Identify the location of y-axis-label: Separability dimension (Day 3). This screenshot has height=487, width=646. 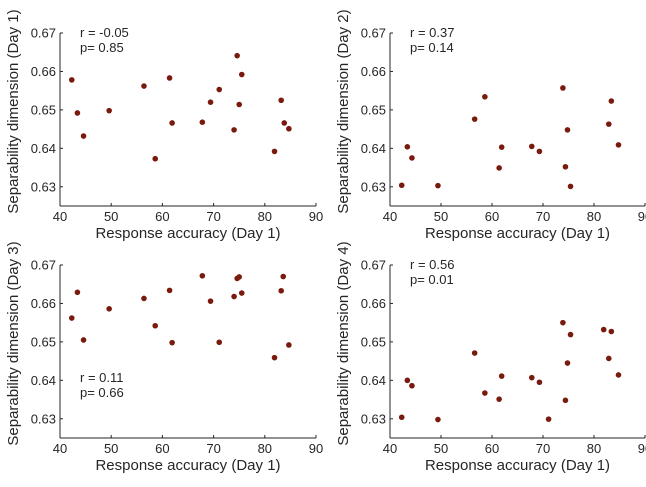
(13, 343).